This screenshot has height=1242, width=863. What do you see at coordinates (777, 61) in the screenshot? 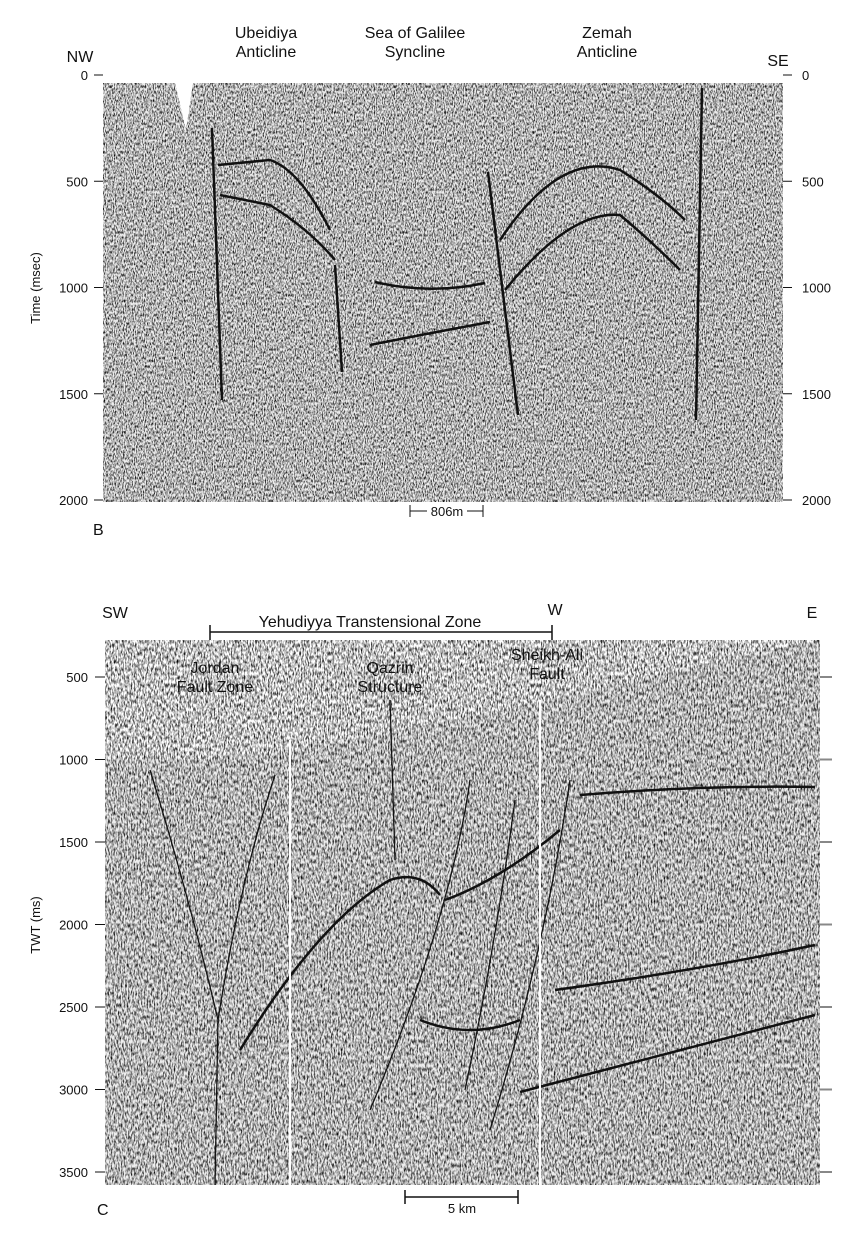
I see `corner-label: SE` at bounding box center [777, 61].